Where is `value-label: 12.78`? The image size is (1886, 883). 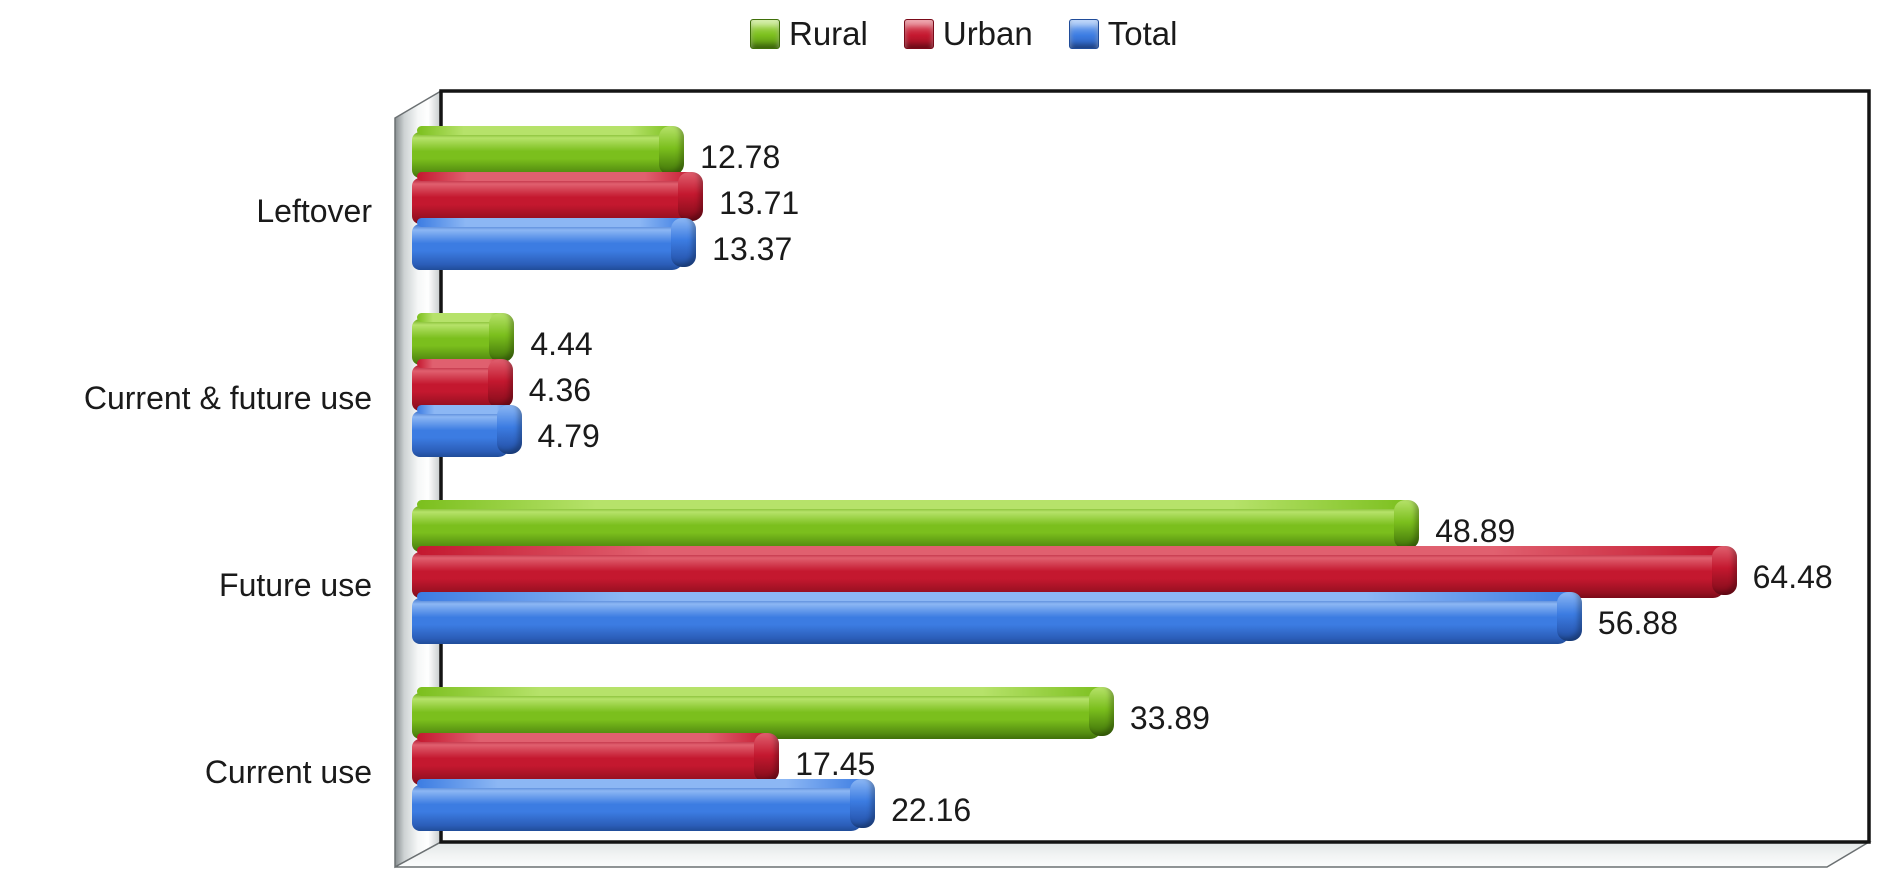
value-label: 12.78 is located at coordinates (740, 157).